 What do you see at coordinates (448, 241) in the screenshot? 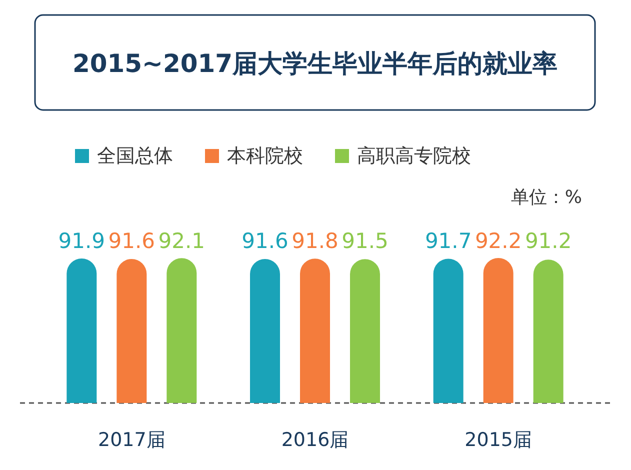
I see `data-label: 91.7` at bounding box center [448, 241].